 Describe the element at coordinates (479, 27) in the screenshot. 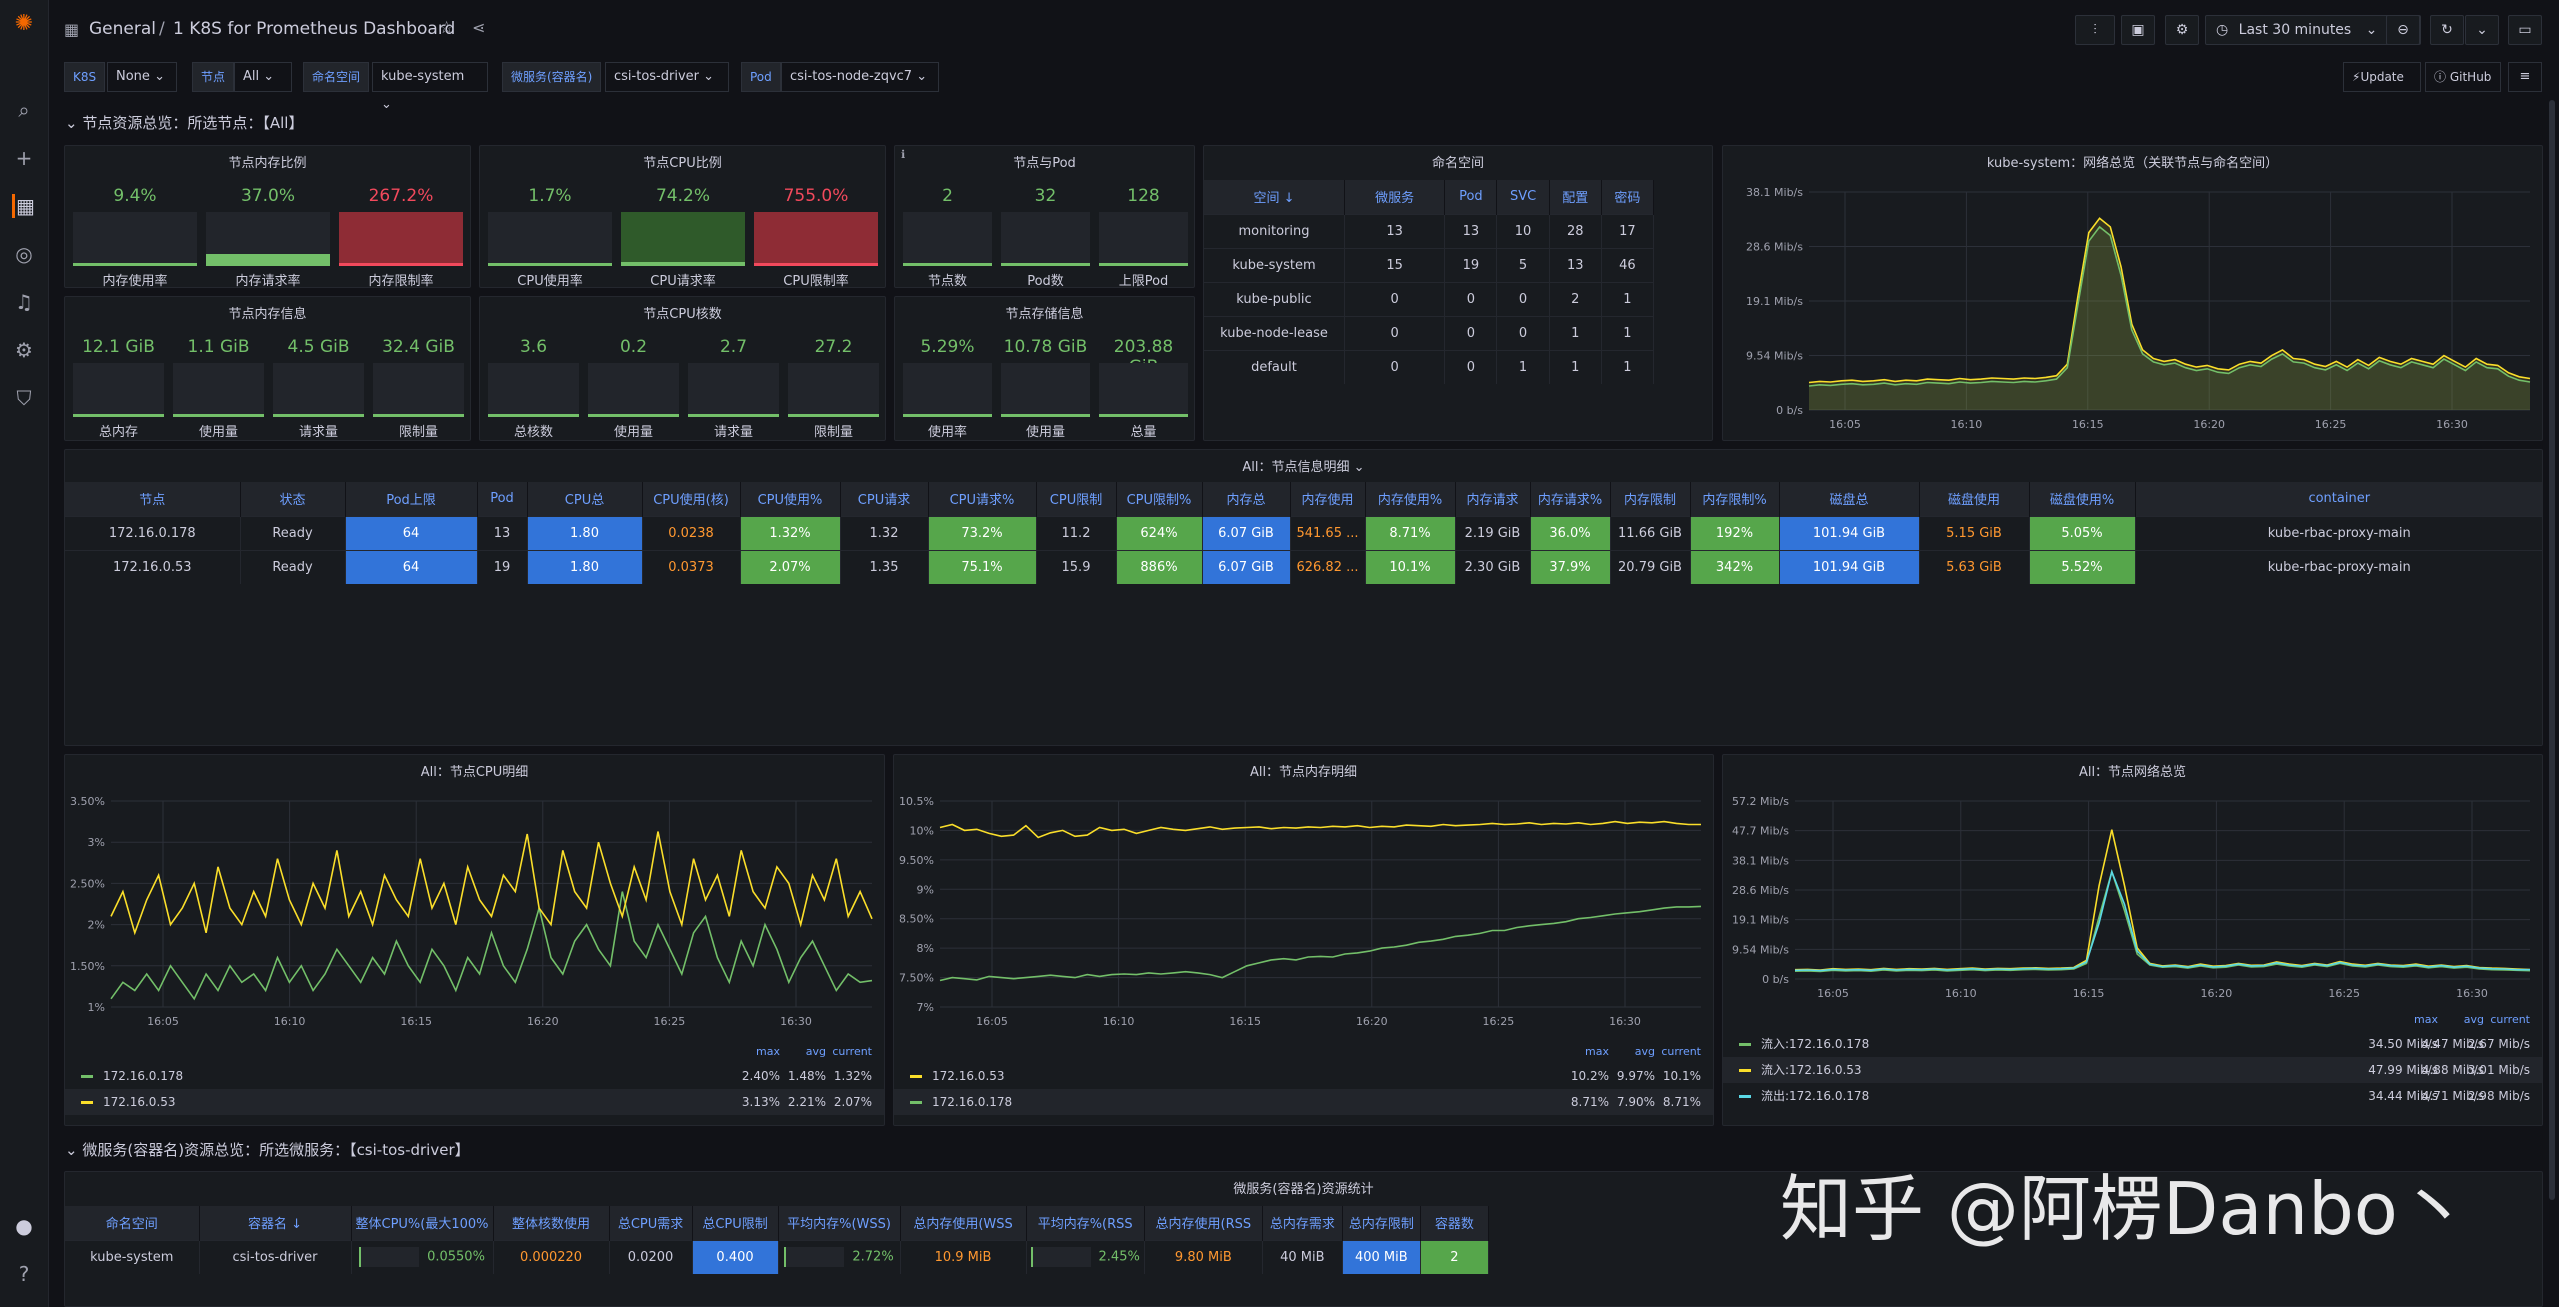

I see `share-icon: ⋖` at that location.